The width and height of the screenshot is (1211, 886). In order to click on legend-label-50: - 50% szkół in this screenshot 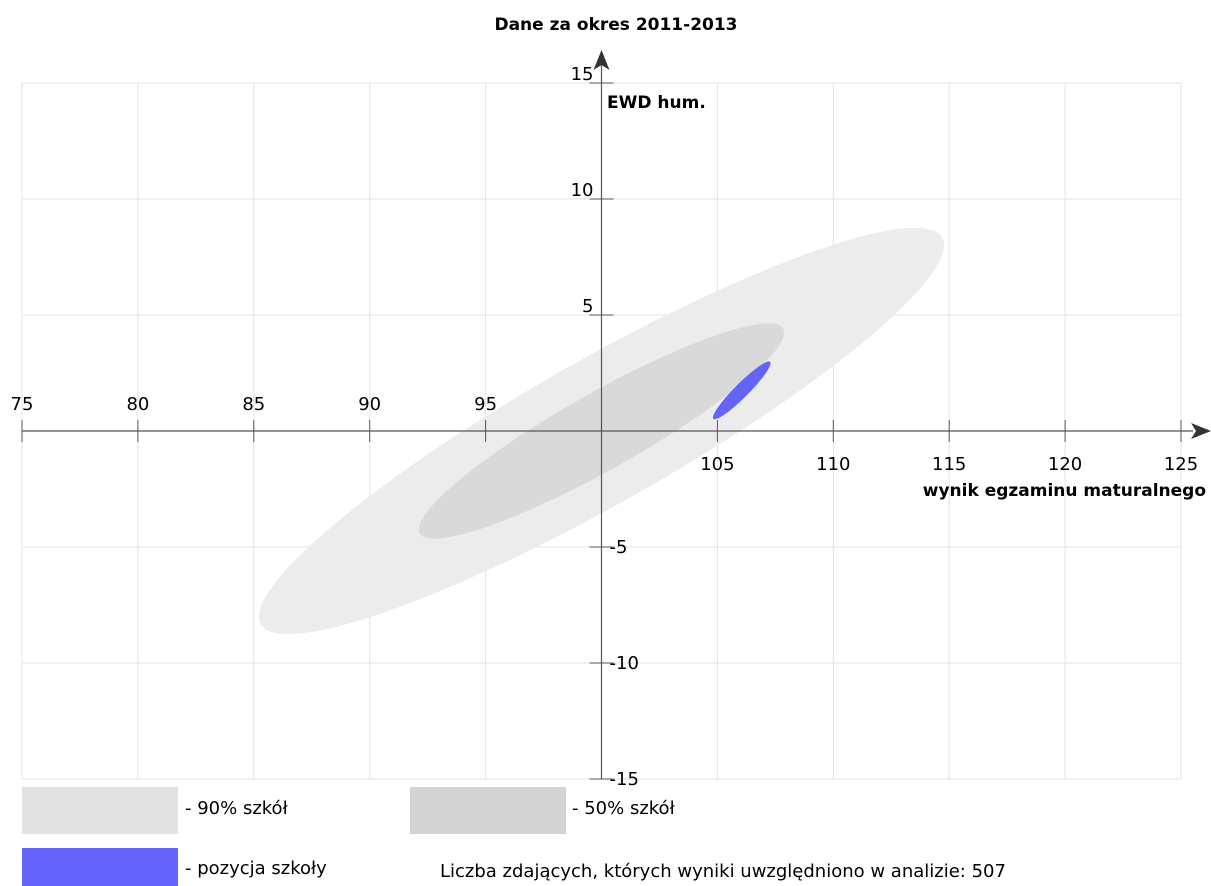, I will do `click(623, 808)`.